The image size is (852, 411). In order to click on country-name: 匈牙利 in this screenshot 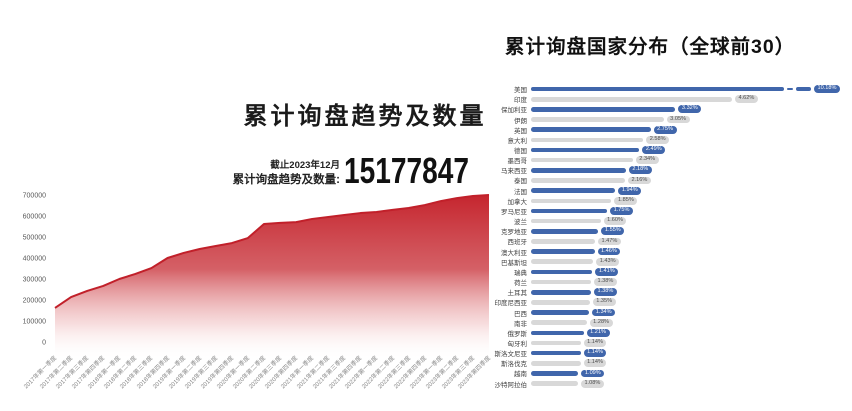, I will do `click(517, 344)`.